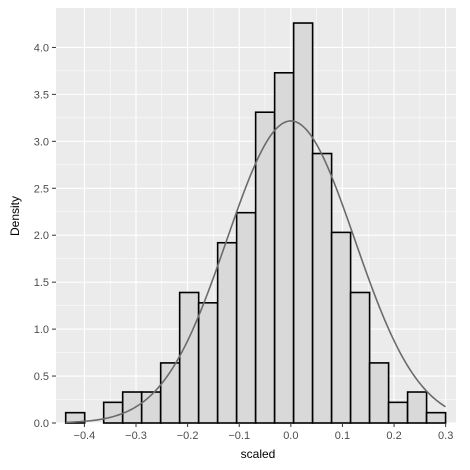  I want to click on x-tick-label: 0.2, so click(393, 436).